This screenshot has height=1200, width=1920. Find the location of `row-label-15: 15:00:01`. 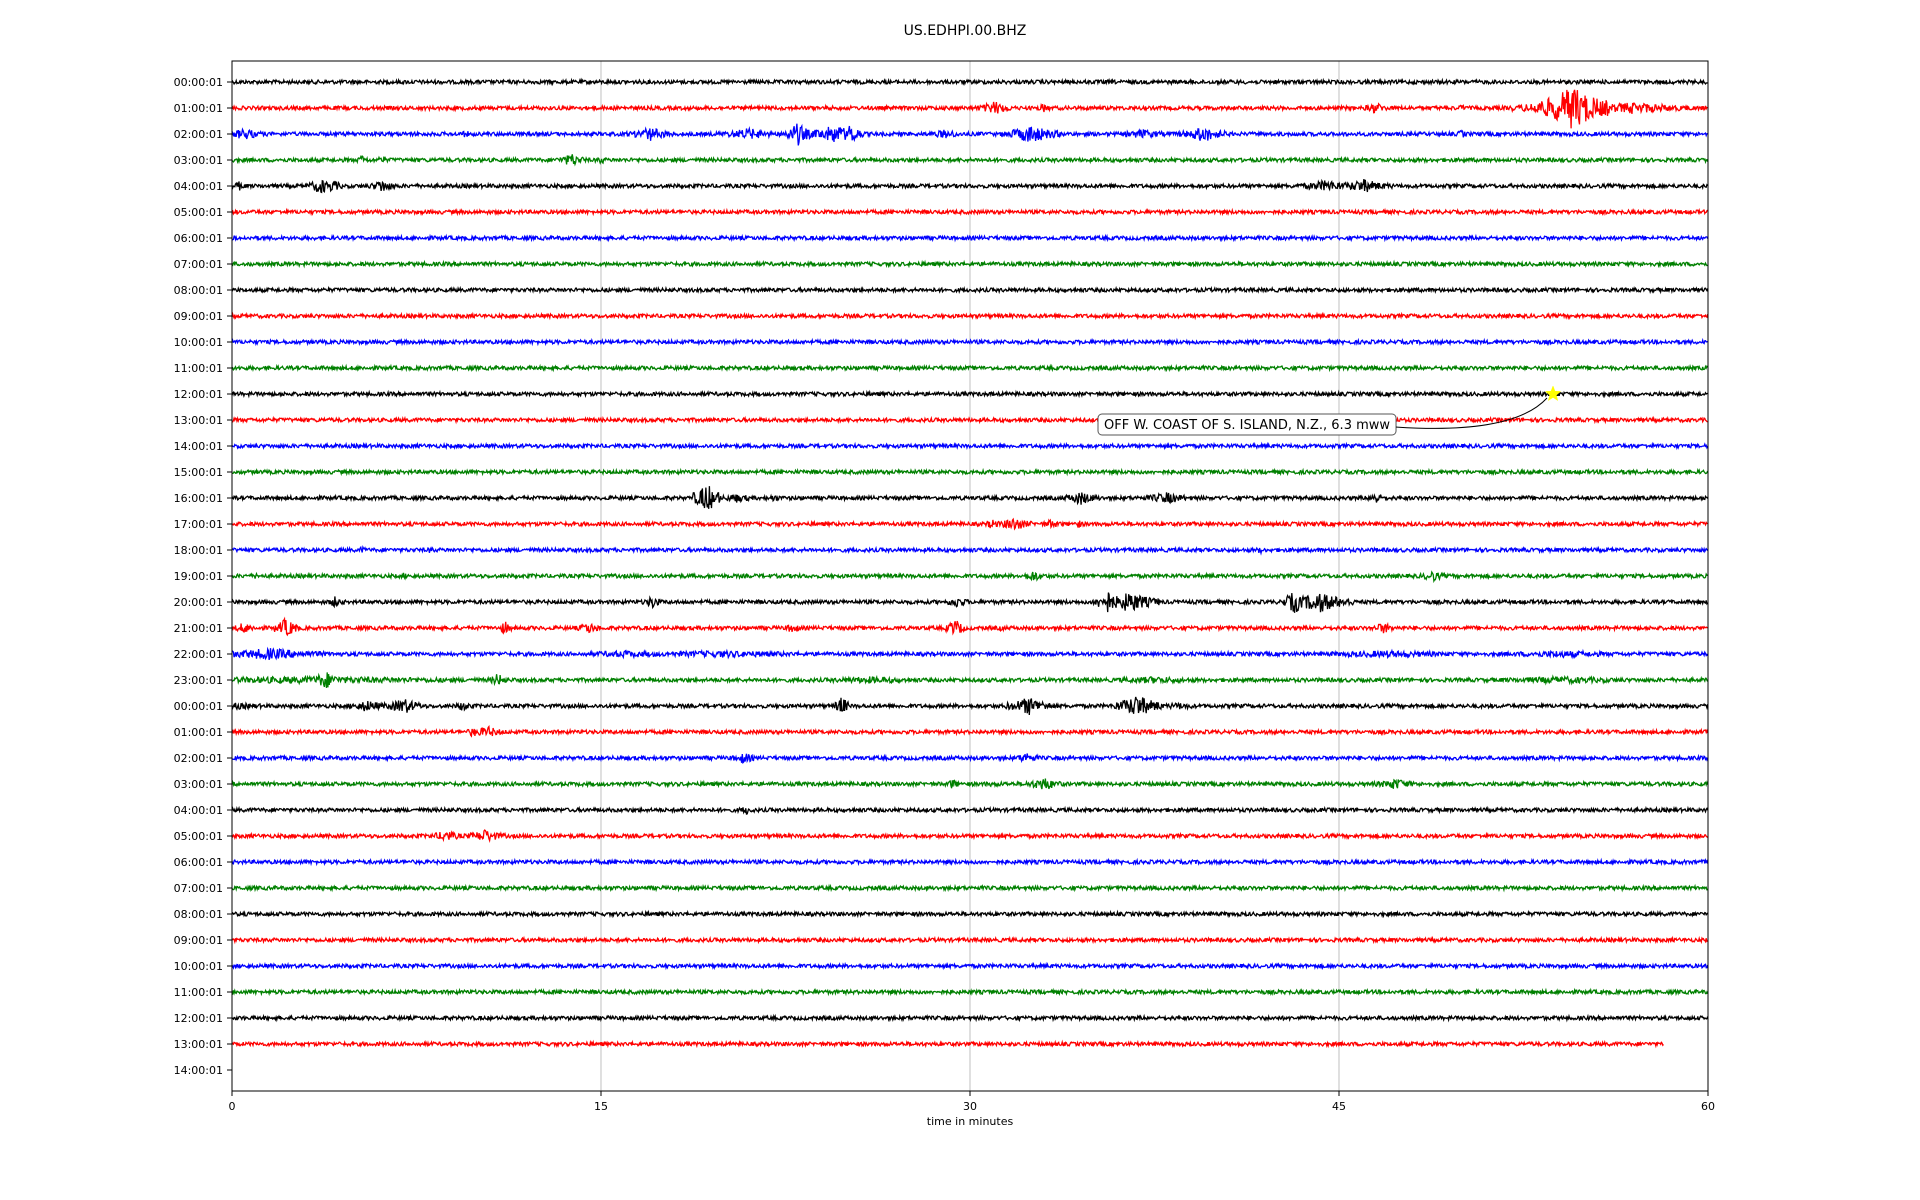

row-label-15: 15:00:01 is located at coordinates (198, 472).